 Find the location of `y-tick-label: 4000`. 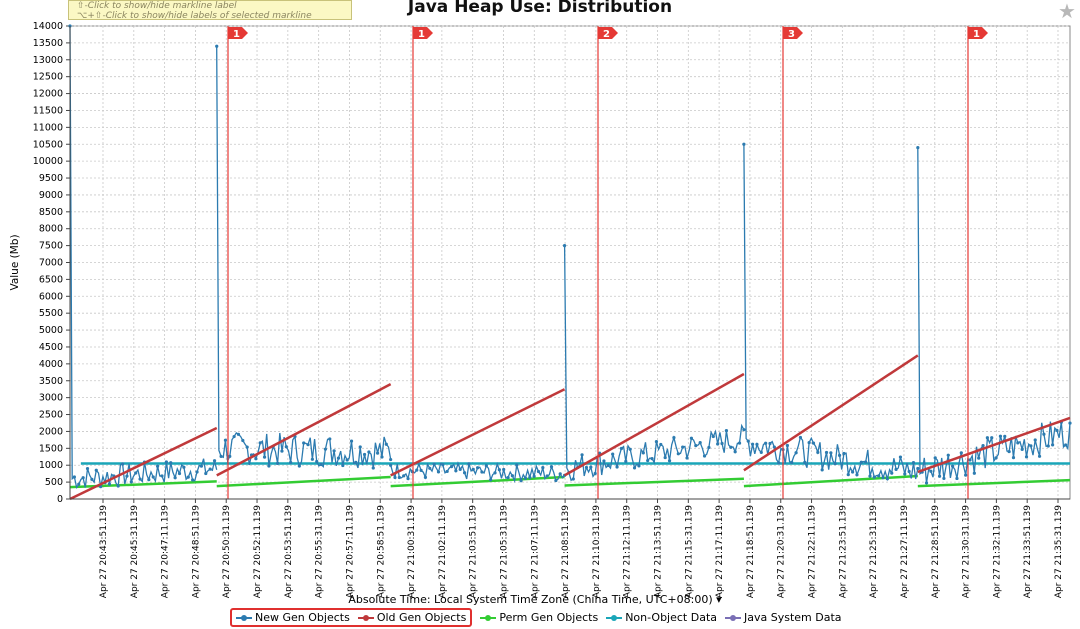

y-tick-label: 4000 is located at coordinates (51, 364).